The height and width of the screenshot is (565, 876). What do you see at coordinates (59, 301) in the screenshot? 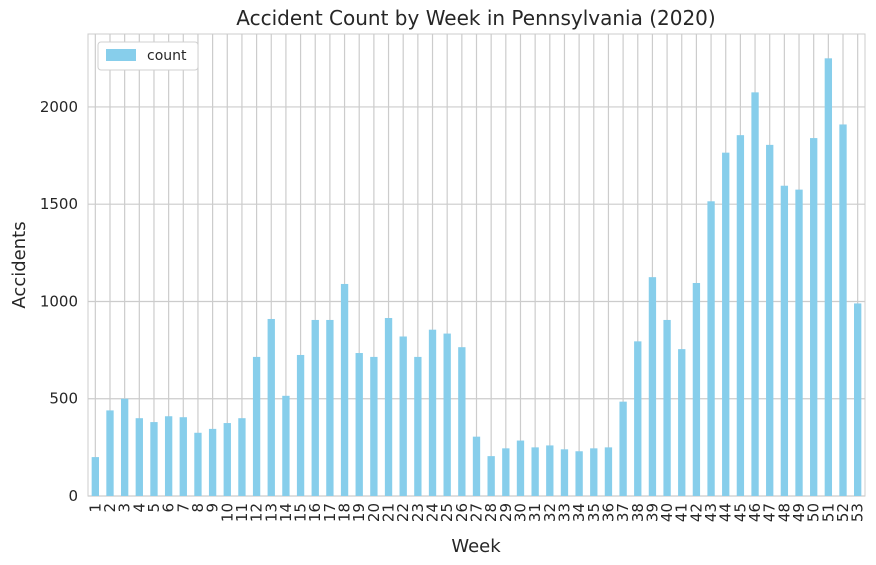
I see `y-tick-labels: 0 500 1000 1500 2000` at bounding box center [59, 301].